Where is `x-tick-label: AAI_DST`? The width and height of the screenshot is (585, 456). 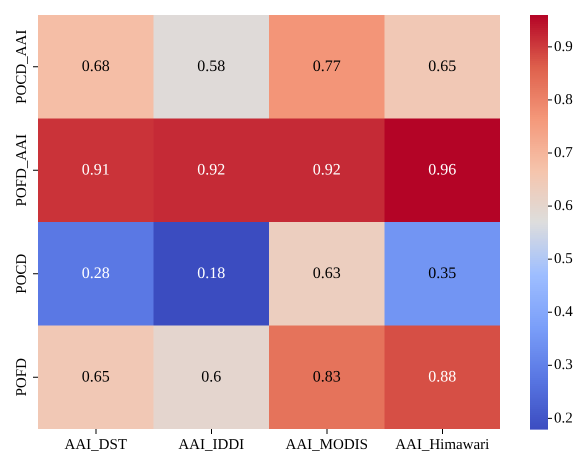 x-tick-label: AAI_DST is located at coordinates (95, 444).